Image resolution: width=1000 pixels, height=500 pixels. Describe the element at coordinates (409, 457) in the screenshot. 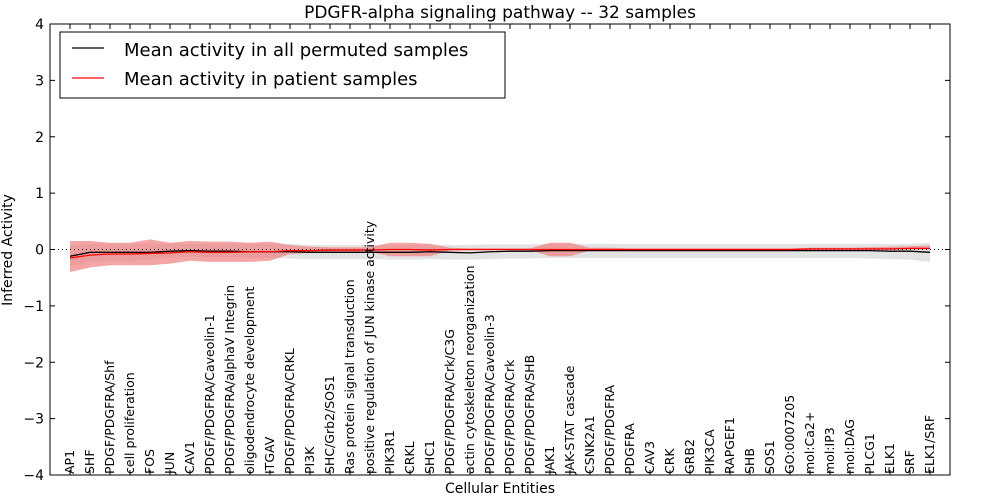

I see `entity-label: CRKL` at that location.